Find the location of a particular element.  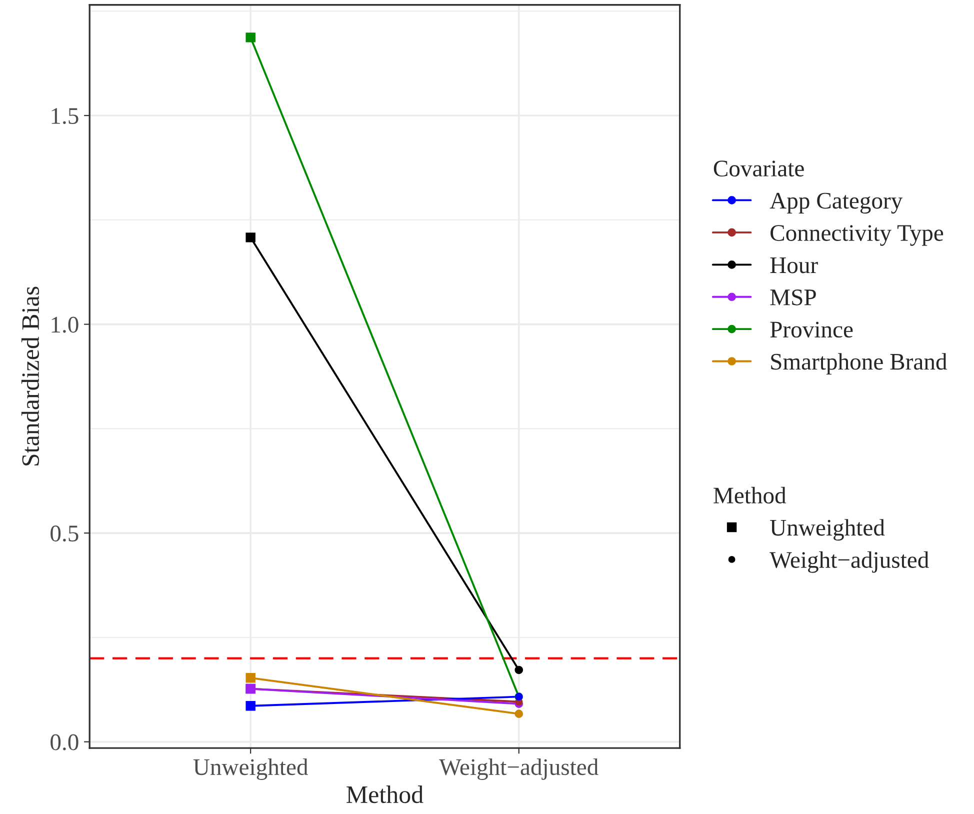

text: Method is located at coordinates (385, 795).